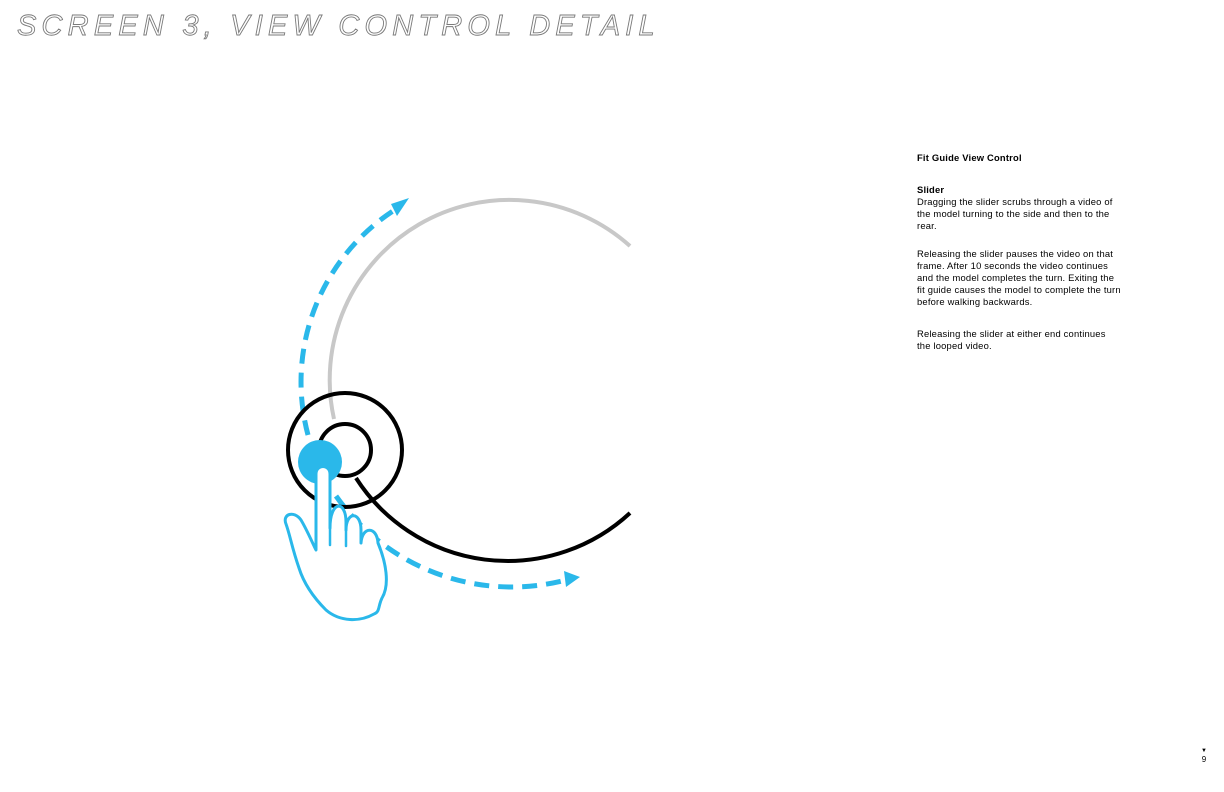 This screenshot has height=792, width=1224. Describe the element at coordinates (400, 207) in the screenshot. I see `drag-arrow-up-head-icon` at that location.